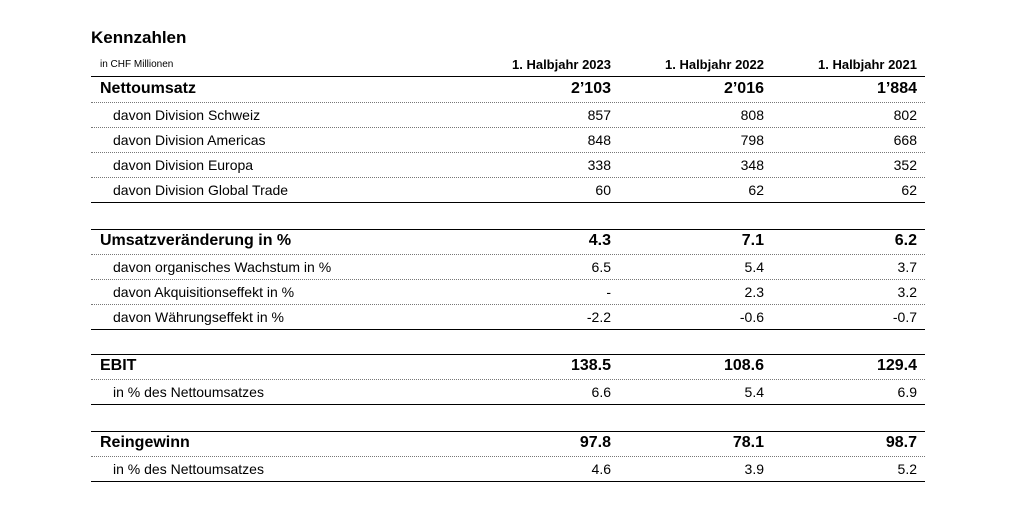 This screenshot has height=507, width=1009. What do you see at coordinates (201, 190) in the screenshot?
I see `row-label: davon Division Global Trade` at bounding box center [201, 190].